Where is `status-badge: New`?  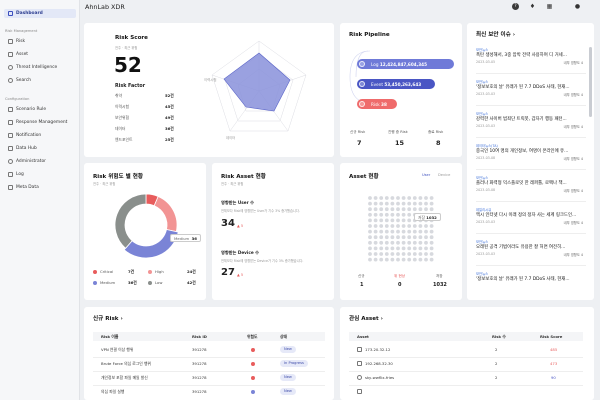
status-badge: New is located at coordinates (288, 391).